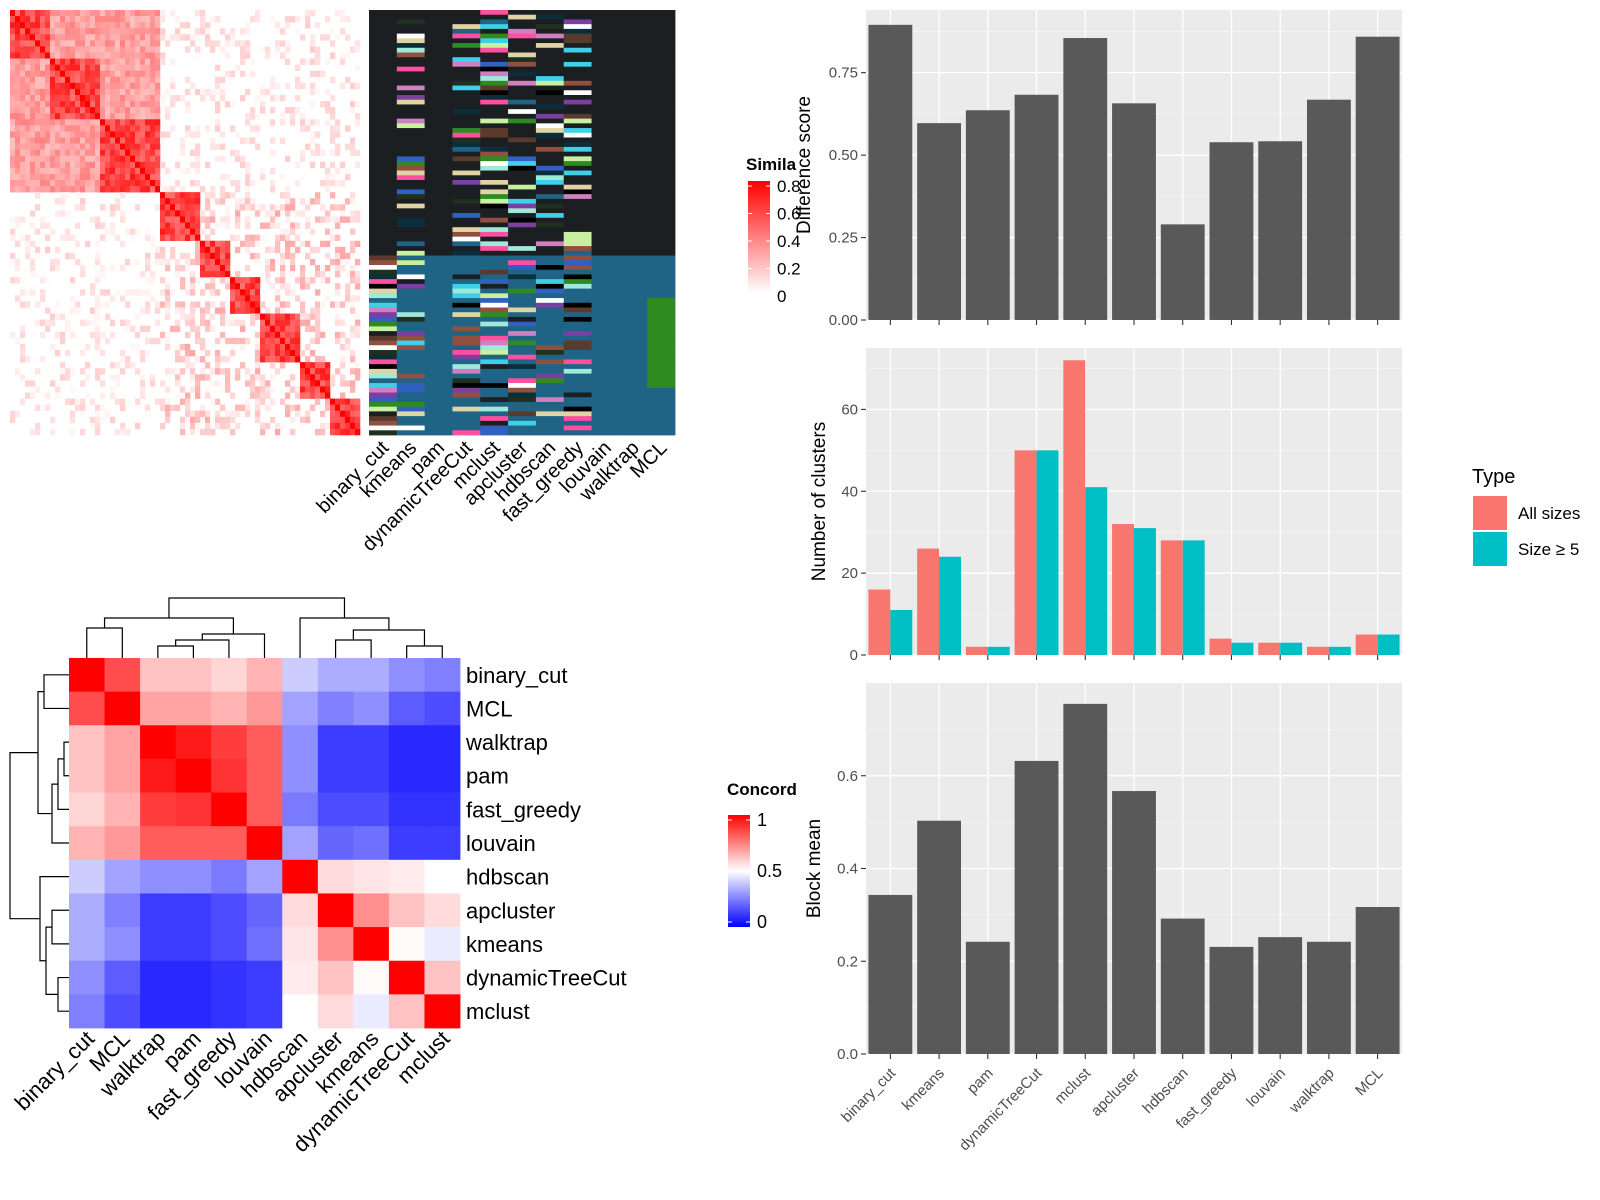  I want to click on similarity-legend-tick: 0.6, so click(789, 214).